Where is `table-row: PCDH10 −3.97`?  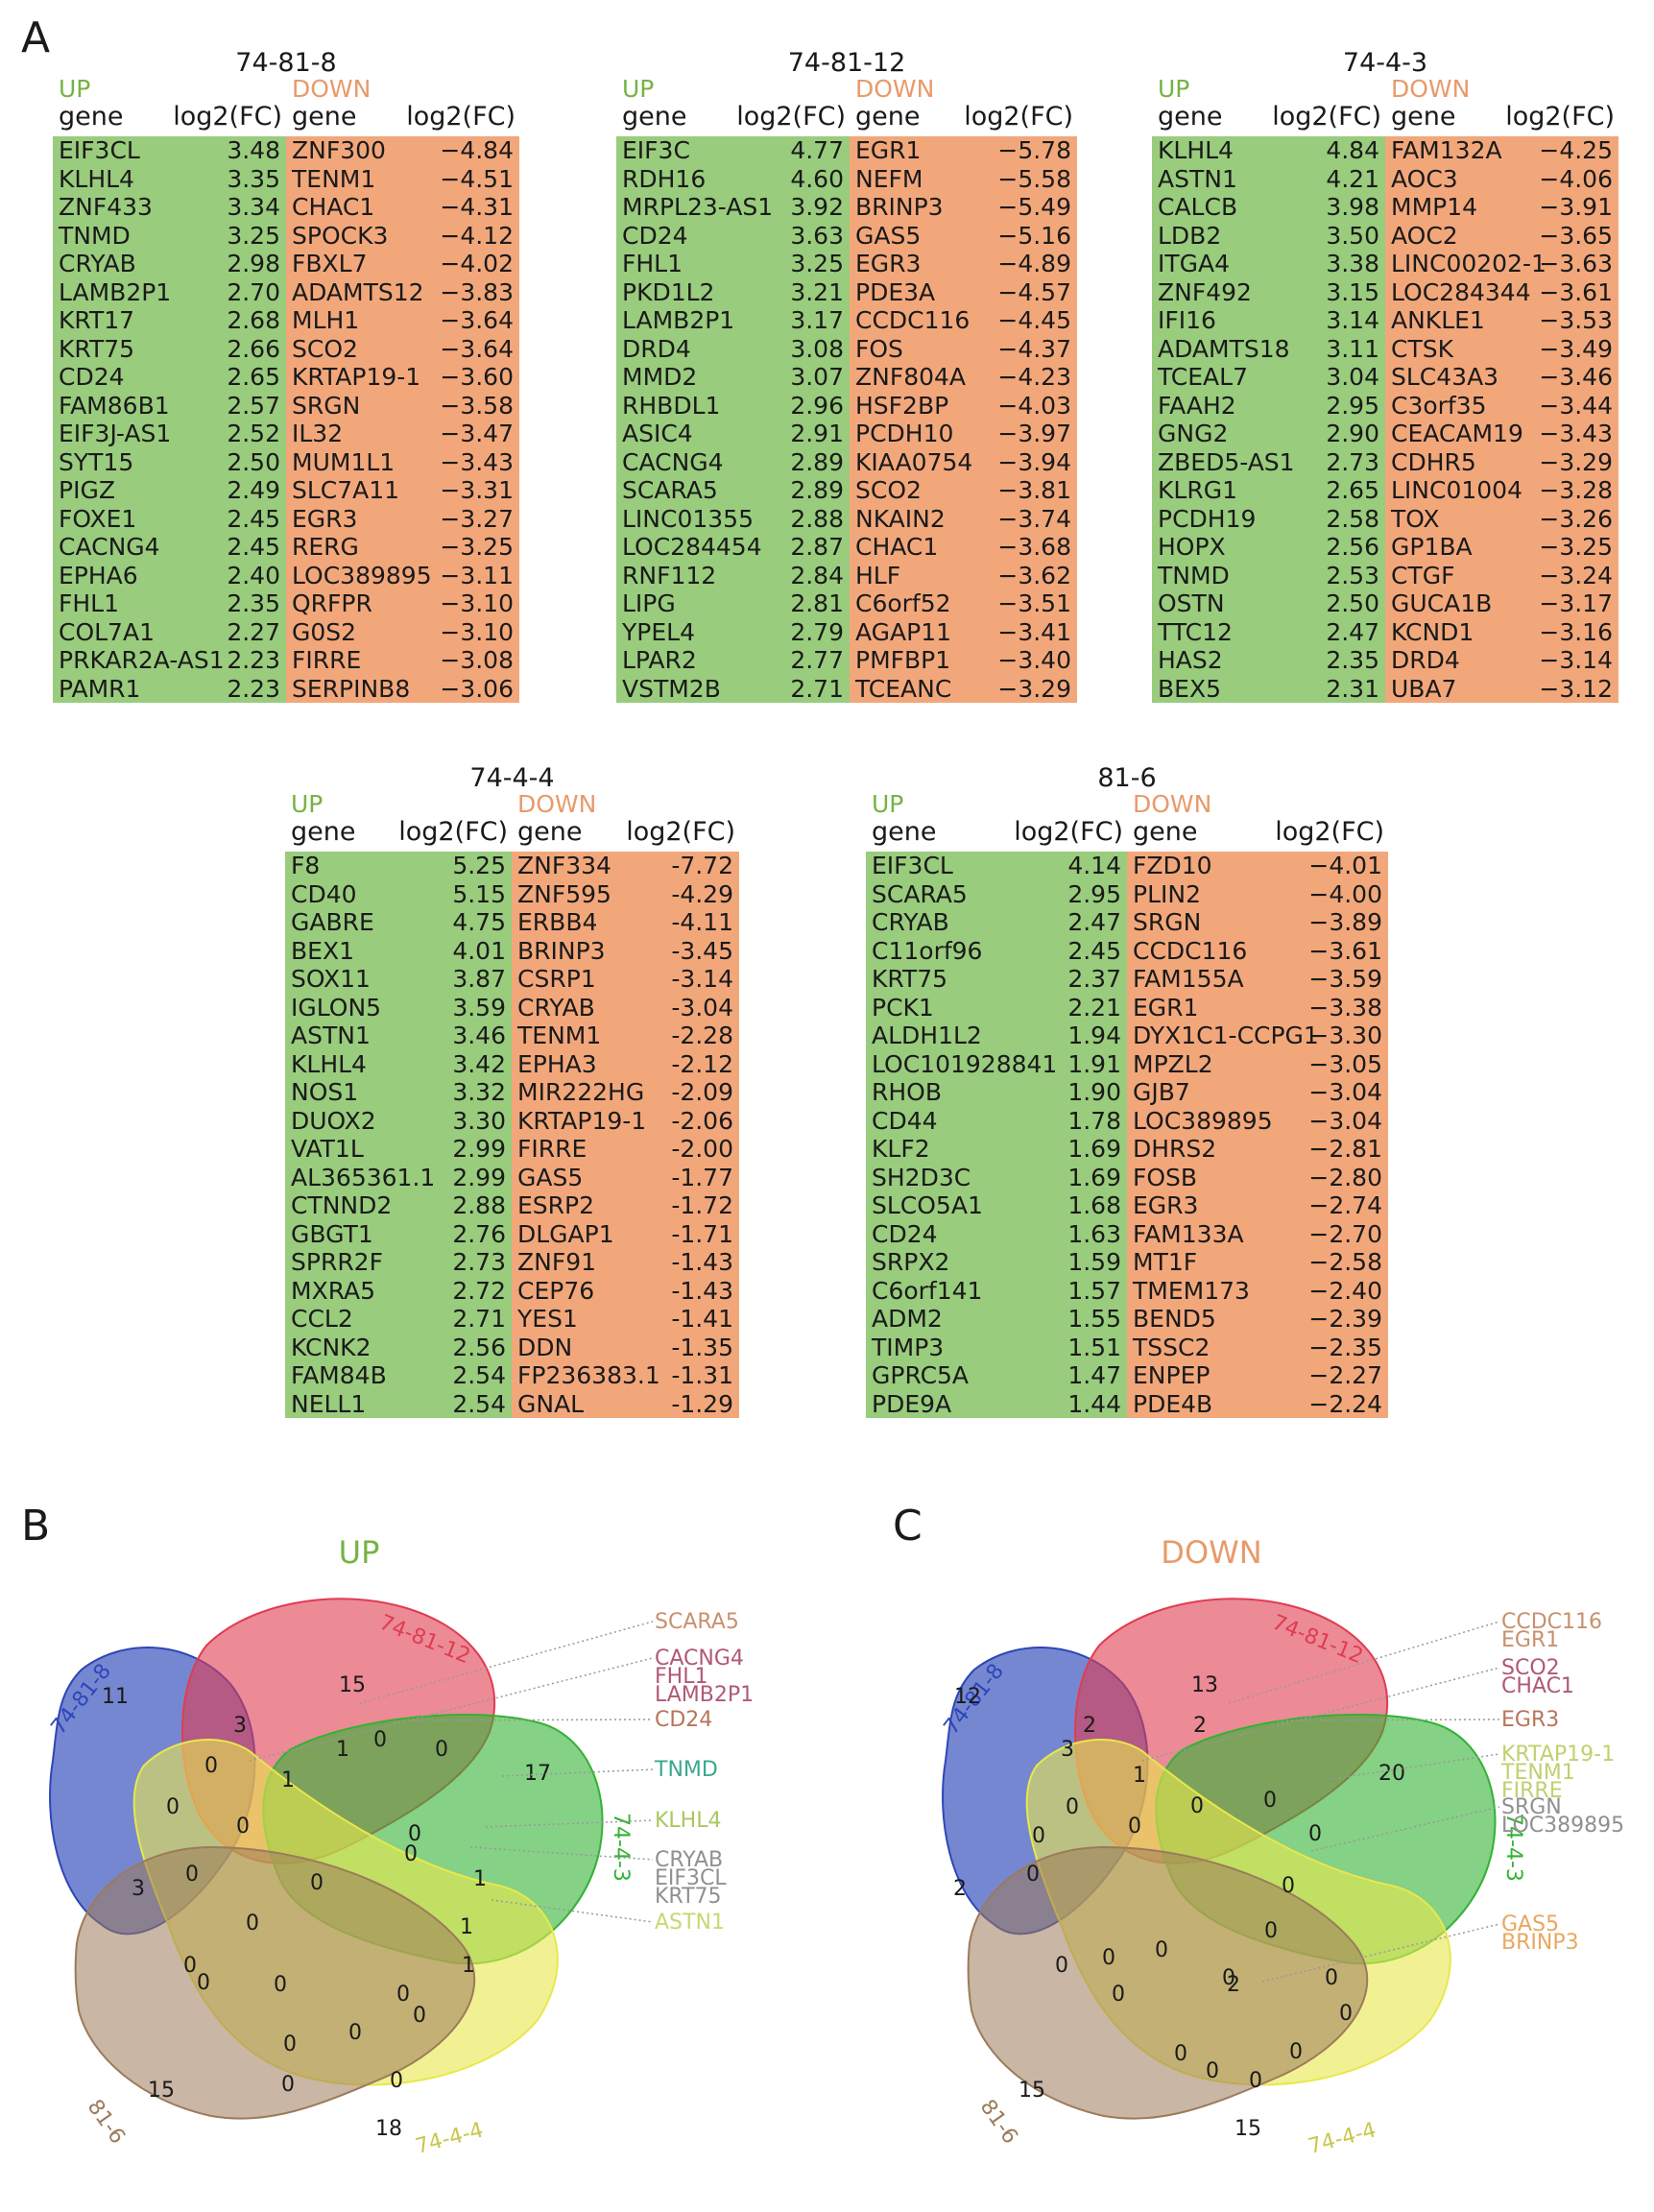 table-row: PCDH10 −3.97 is located at coordinates (963, 434).